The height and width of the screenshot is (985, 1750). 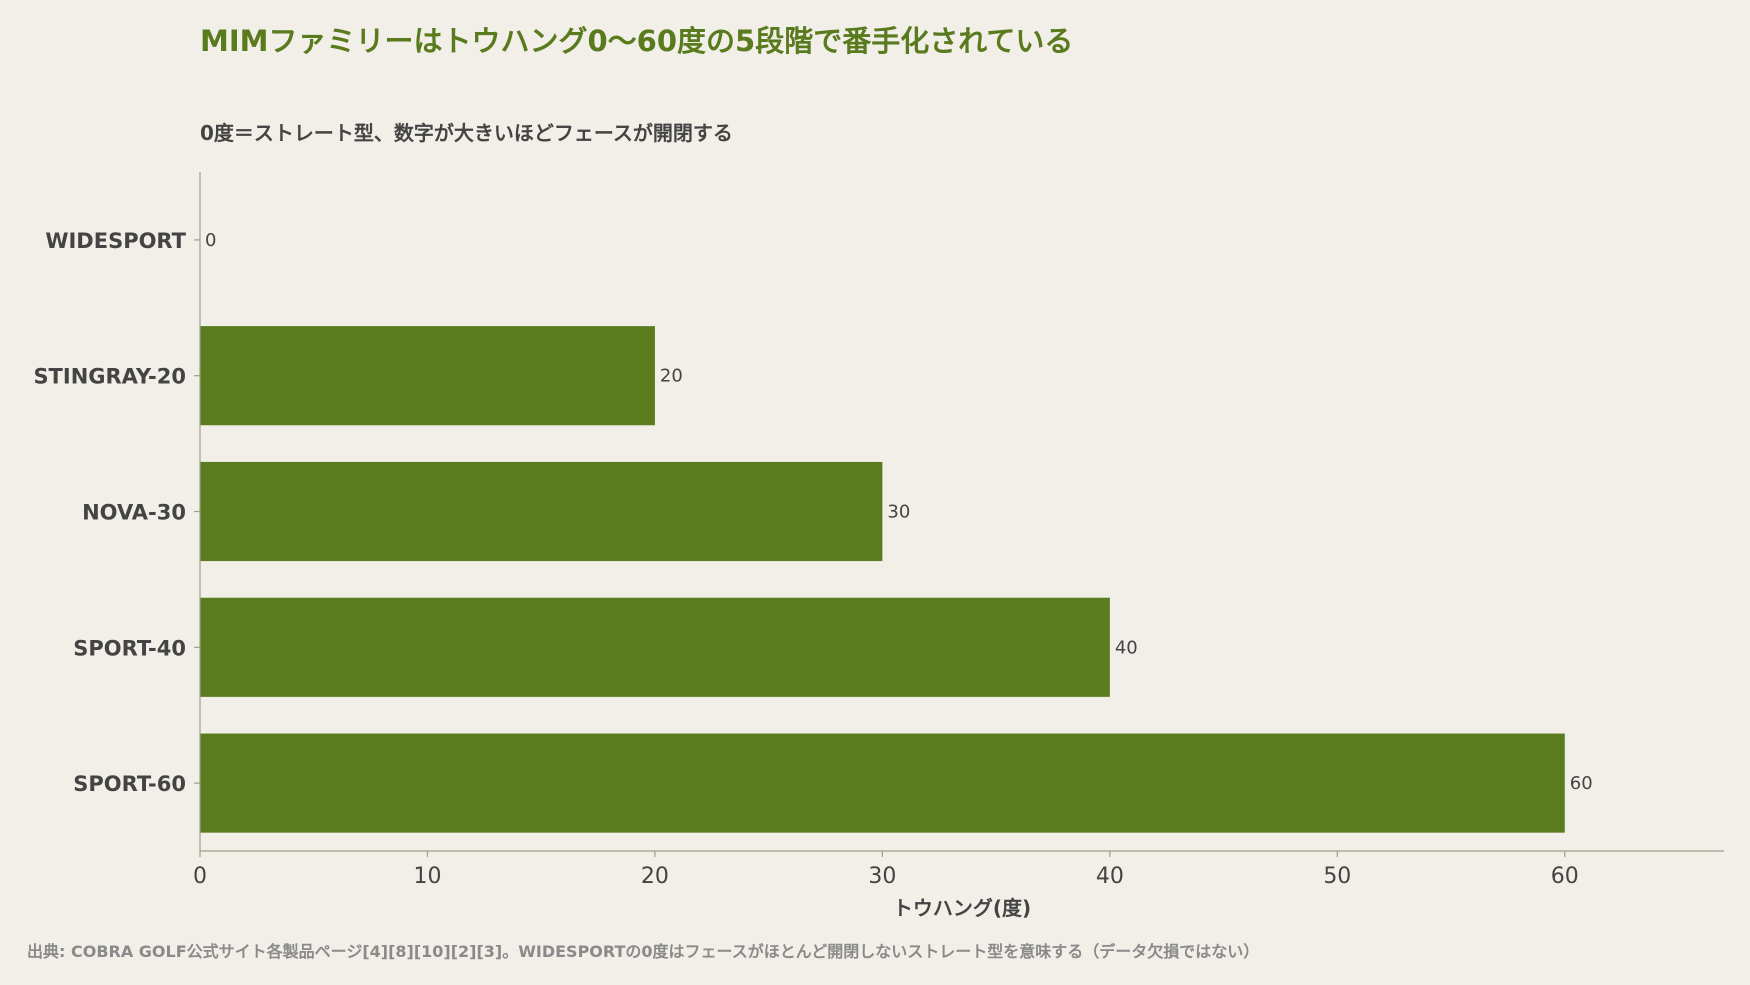 What do you see at coordinates (109, 377) in the screenshot?
I see `category-label: STINGRAY-20` at bounding box center [109, 377].